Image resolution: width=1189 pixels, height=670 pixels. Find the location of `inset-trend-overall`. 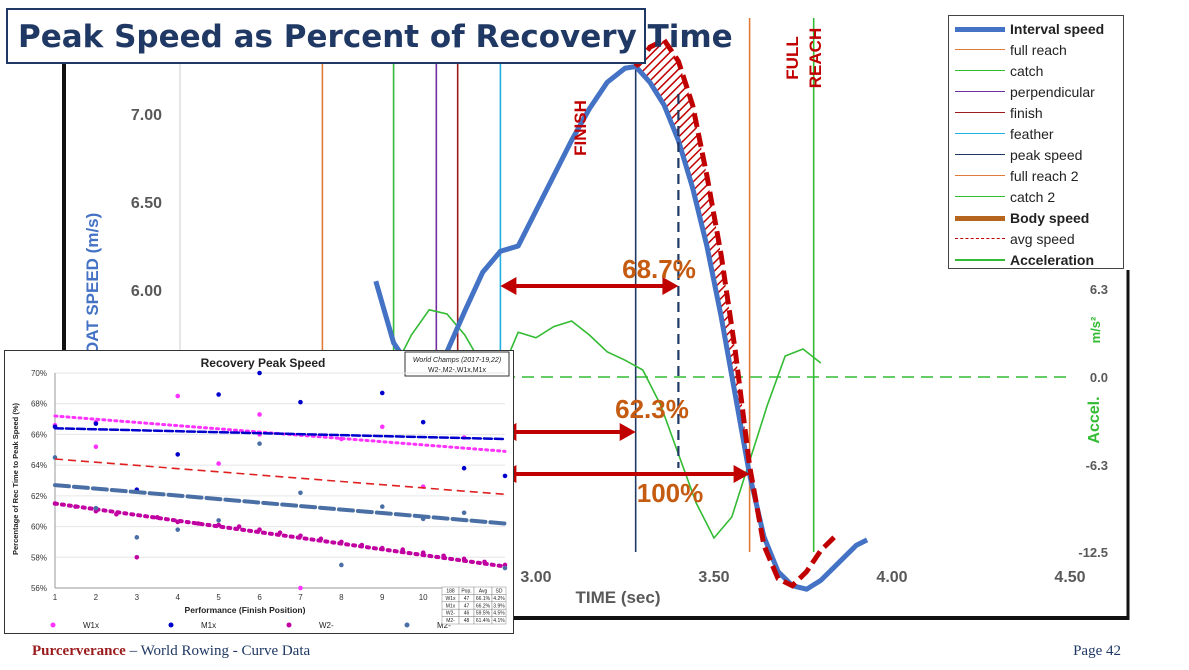

inset-trend-overall is located at coordinates (280, 477).